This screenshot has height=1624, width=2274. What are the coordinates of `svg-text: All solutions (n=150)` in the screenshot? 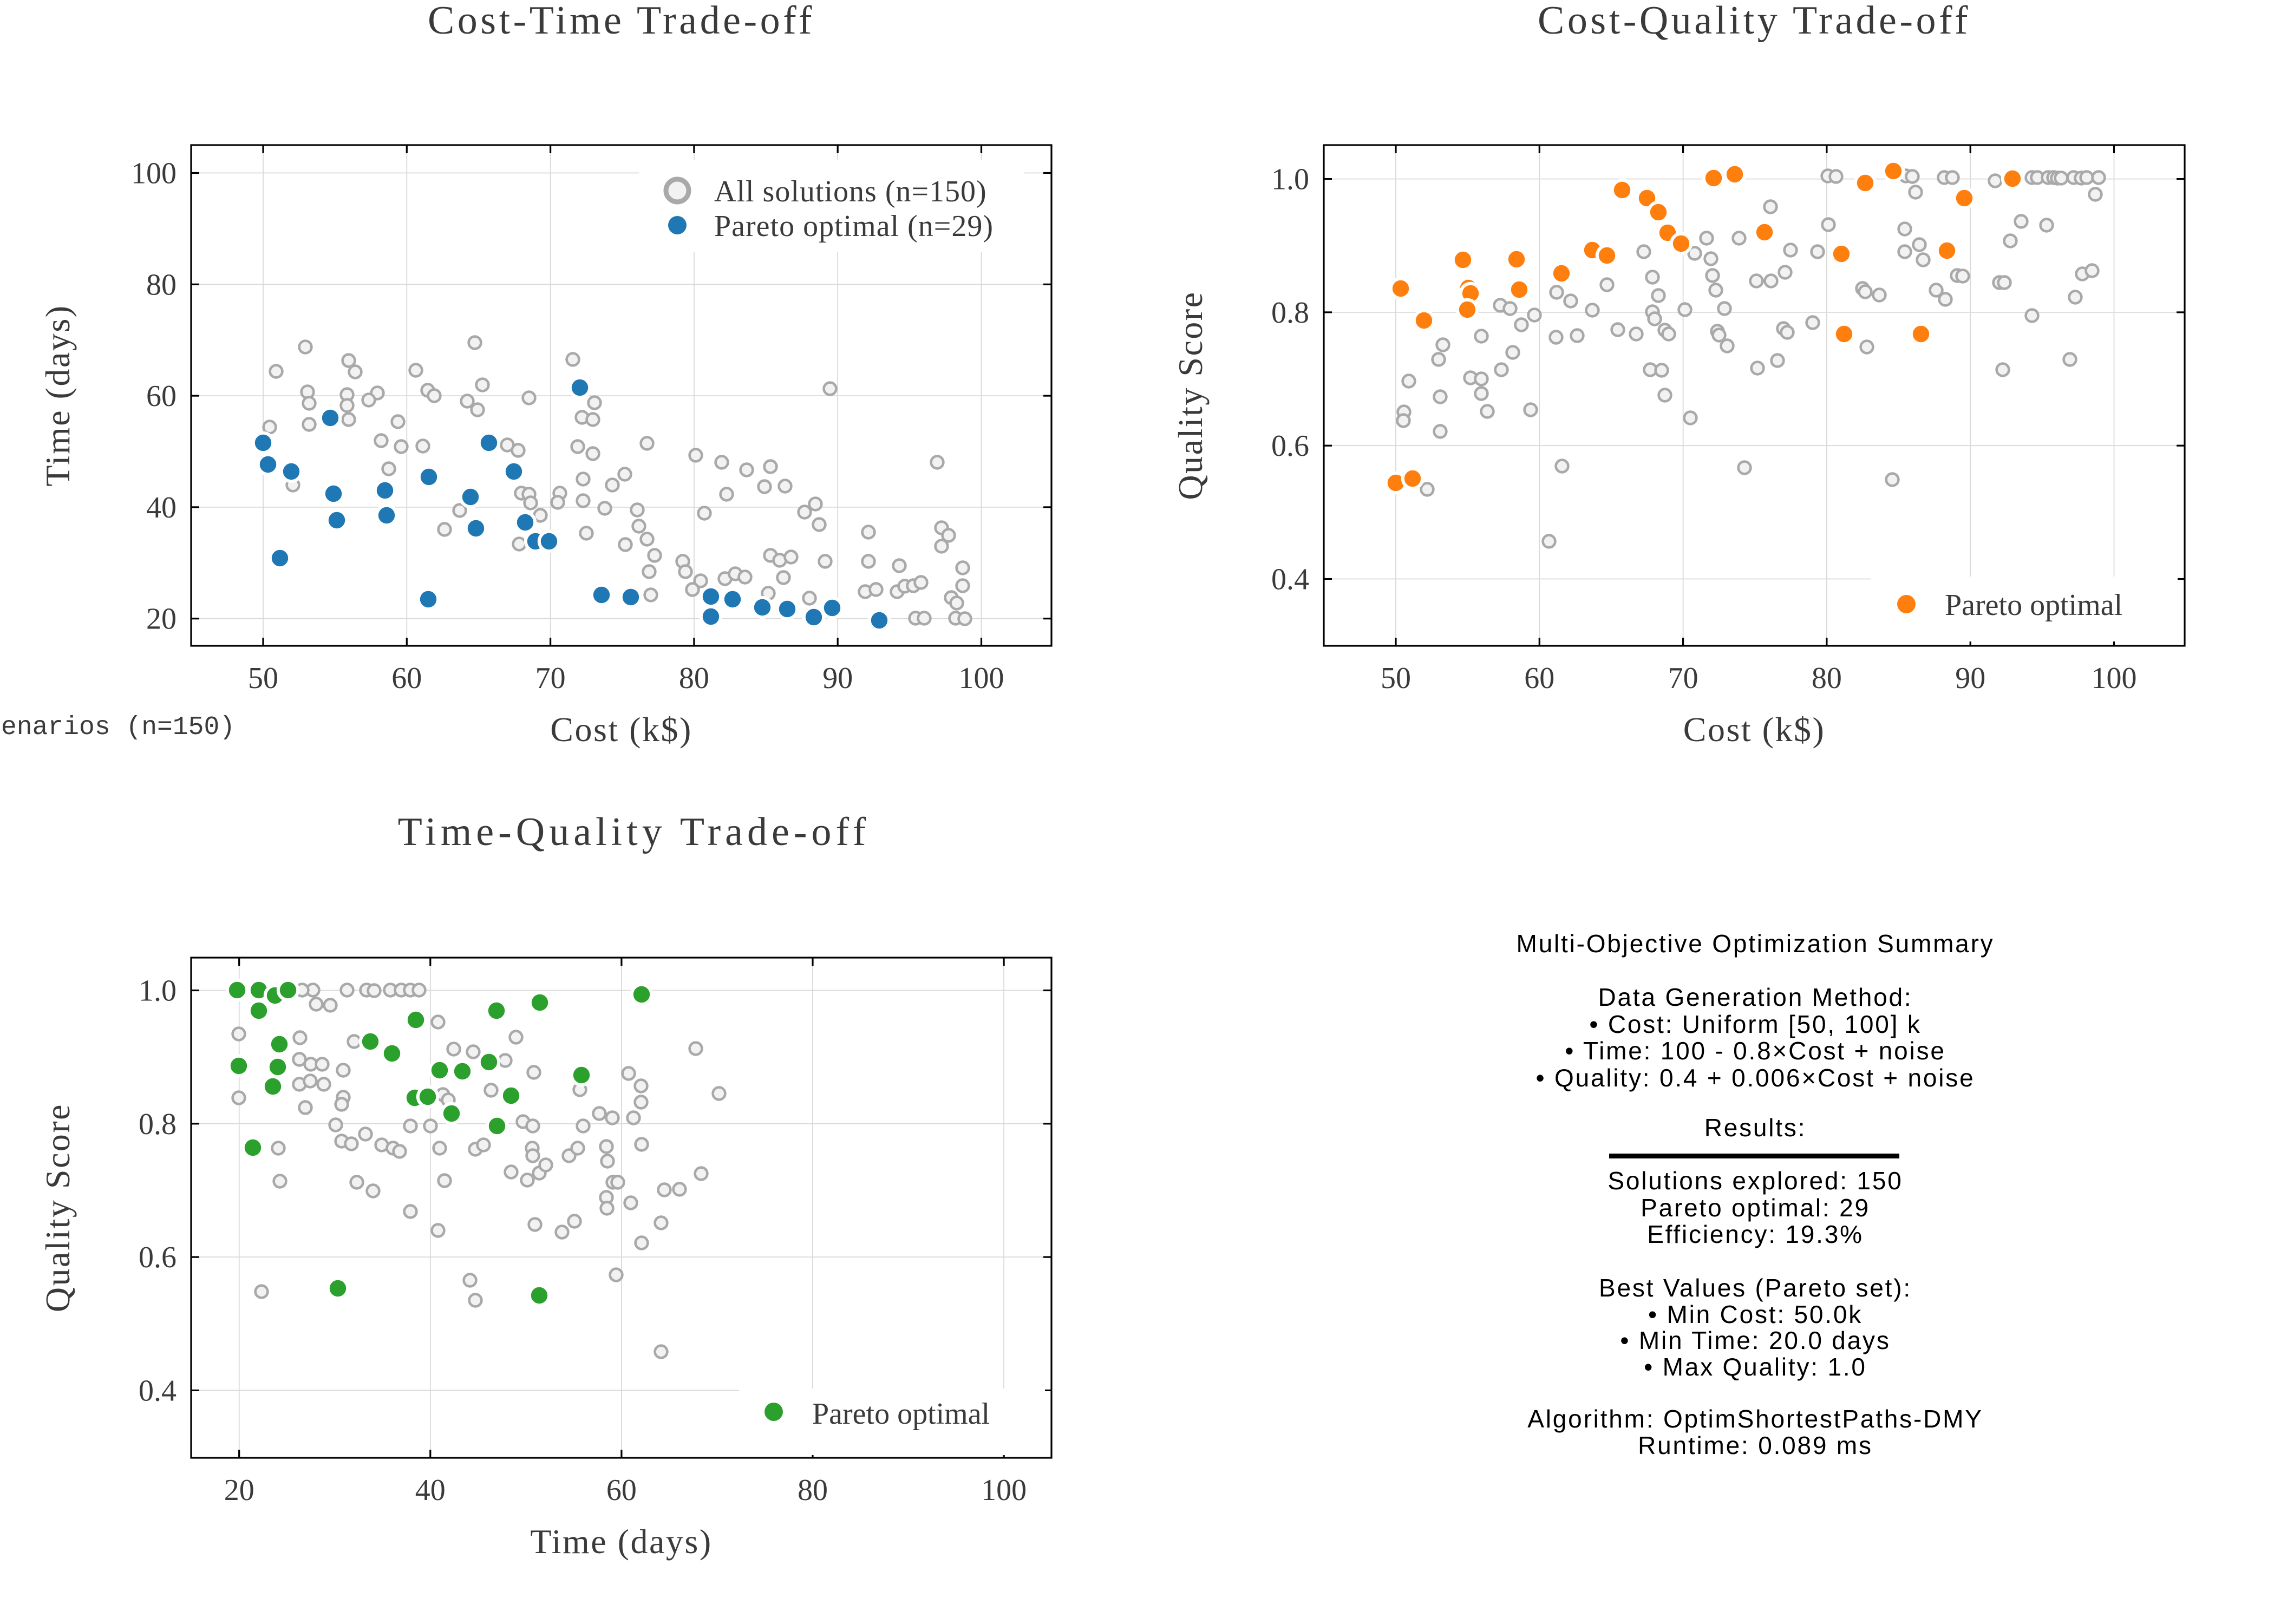 It's located at (851, 192).